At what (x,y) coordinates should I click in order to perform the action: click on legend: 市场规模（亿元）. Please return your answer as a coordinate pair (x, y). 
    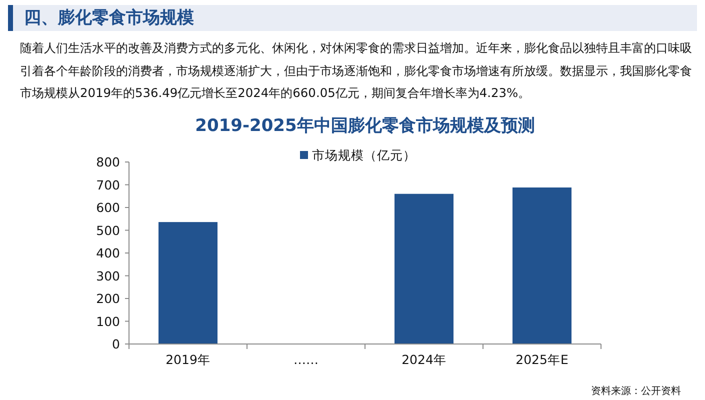
    Looking at the image, I should click on (358, 155).